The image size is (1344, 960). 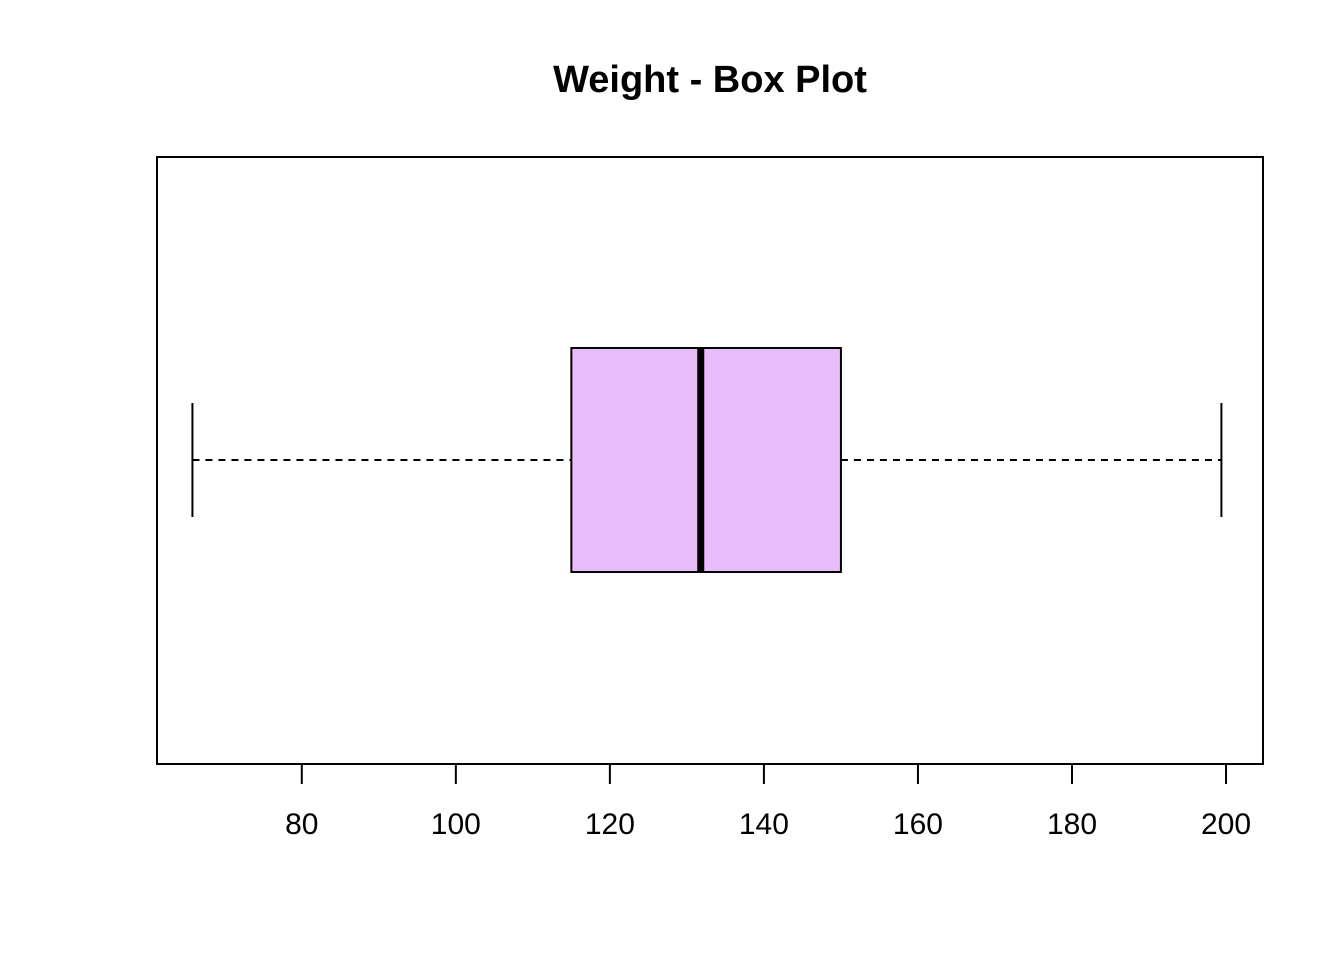 What do you see at coordinates (1072, 824) in the screenshot?
I see `x-tick-label: 180` at bounding box center [1072, 824].